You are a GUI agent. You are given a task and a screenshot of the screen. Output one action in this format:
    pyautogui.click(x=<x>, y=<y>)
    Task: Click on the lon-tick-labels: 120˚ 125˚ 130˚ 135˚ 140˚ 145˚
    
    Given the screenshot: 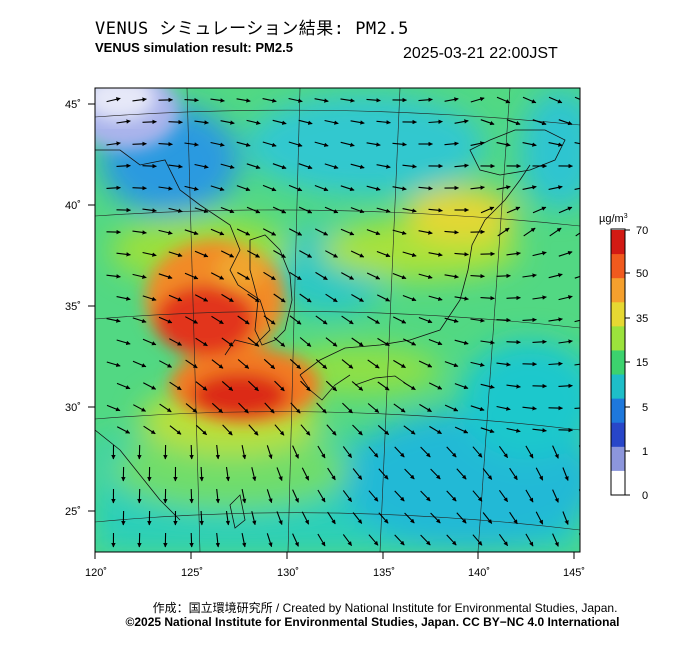 What is the action you would take?
    pyautogui.click(x=335, y=565)
    